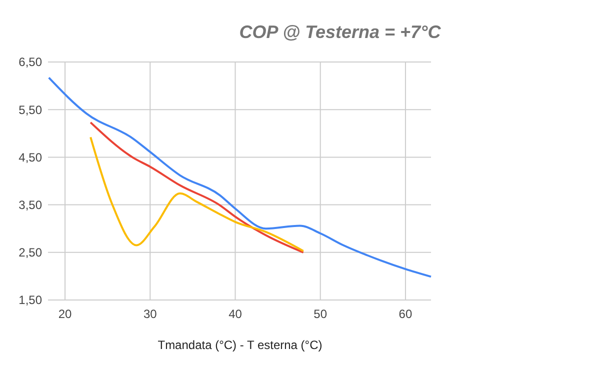 Image resolution: width=600 pixels, height=371 pixels. What do you see at coordinates (30, 62) in the screenshot?
I see `y-tick-label: 6,50` at bounding box center [30, 62].